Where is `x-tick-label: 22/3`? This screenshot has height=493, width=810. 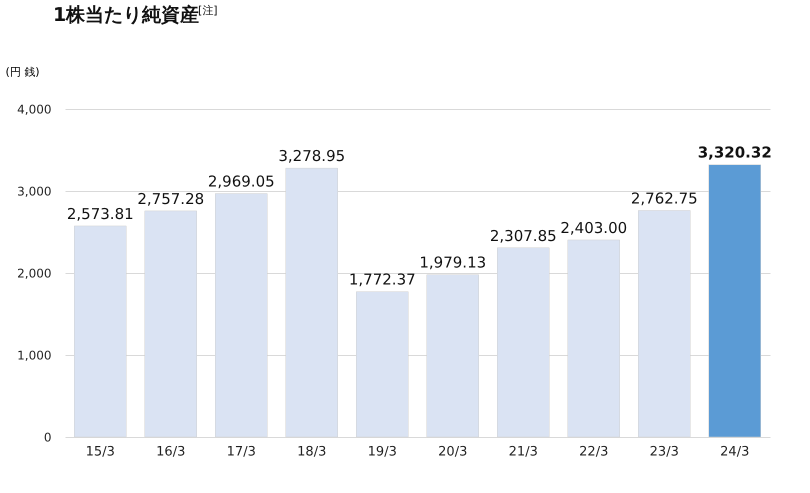 x-tick-label: 22/3 is located at coordinates (593, 452).